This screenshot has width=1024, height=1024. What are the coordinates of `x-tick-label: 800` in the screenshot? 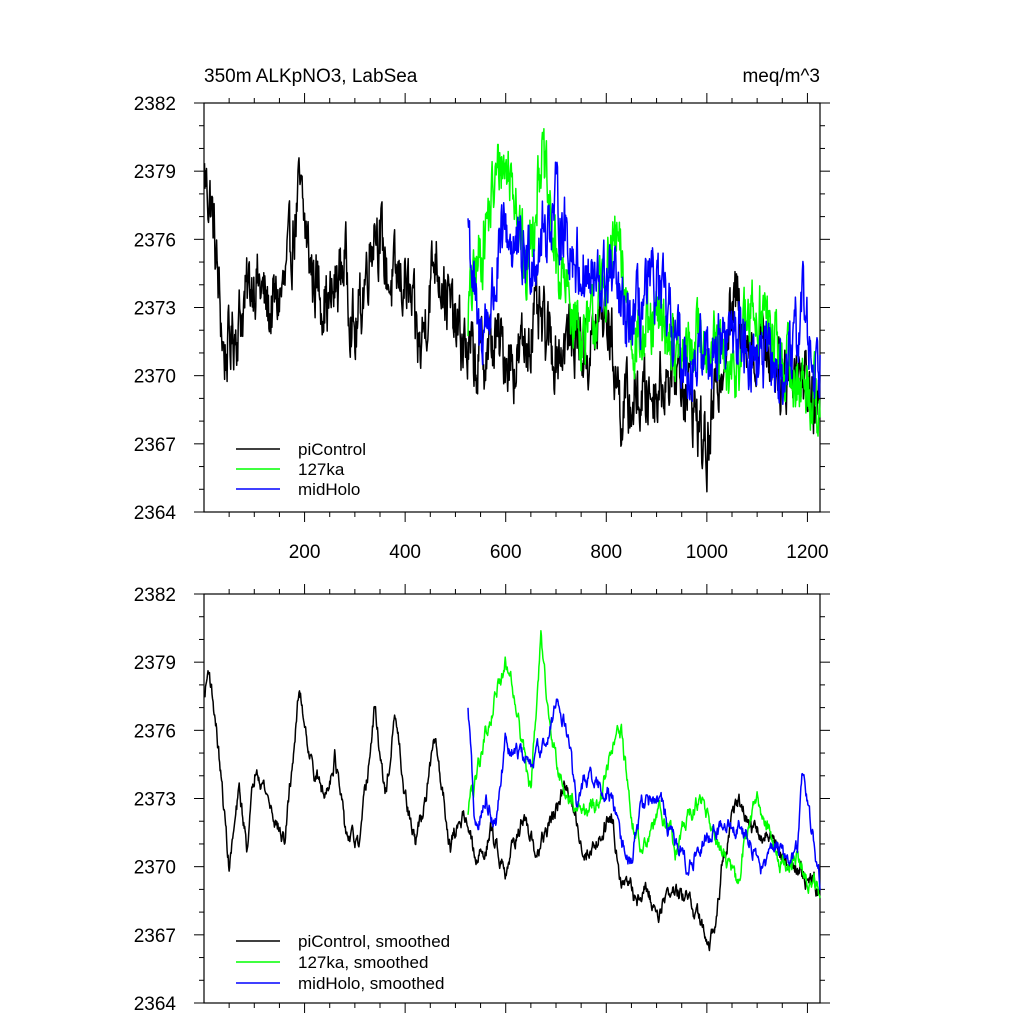 It's located at (606, 552).